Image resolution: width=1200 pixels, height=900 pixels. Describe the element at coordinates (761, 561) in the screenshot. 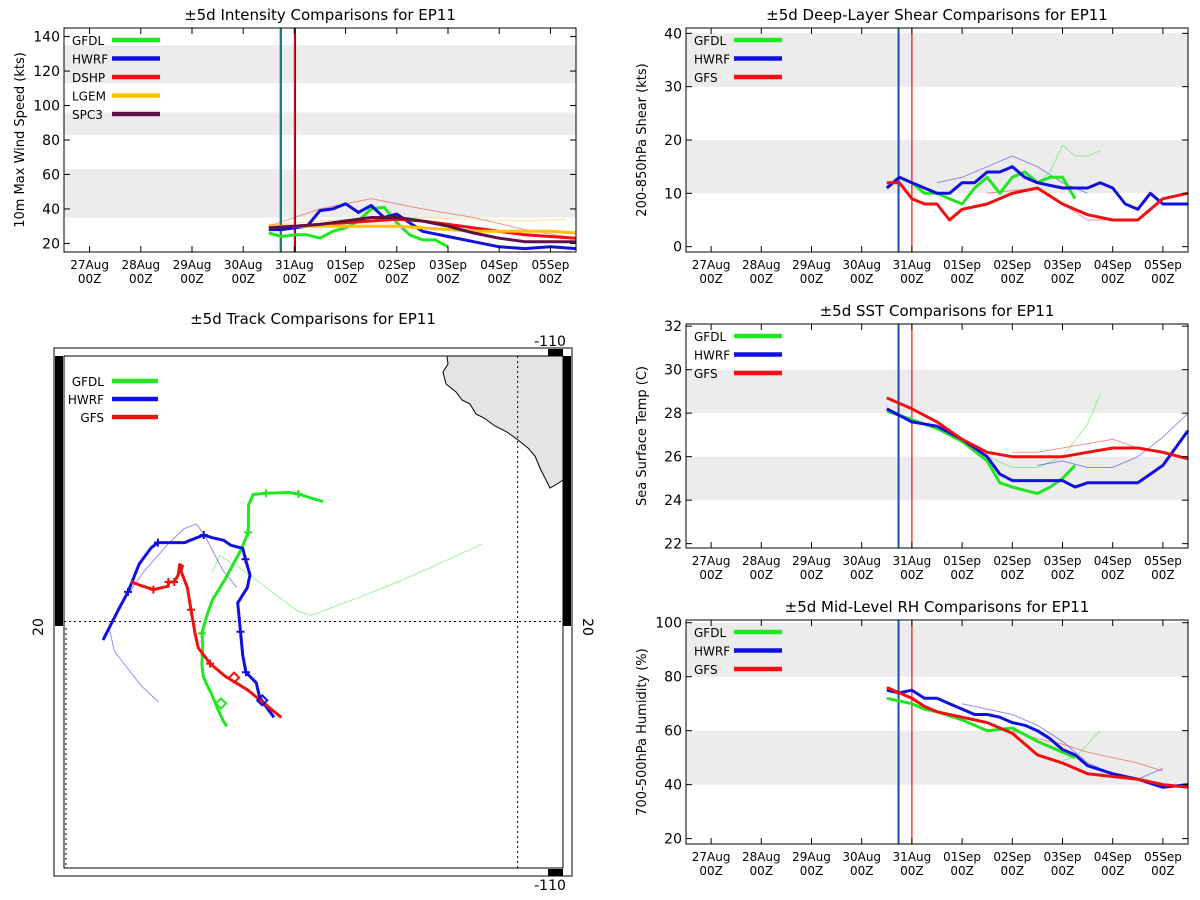

I see `sst-xtick-date: 28Aug` at that location.